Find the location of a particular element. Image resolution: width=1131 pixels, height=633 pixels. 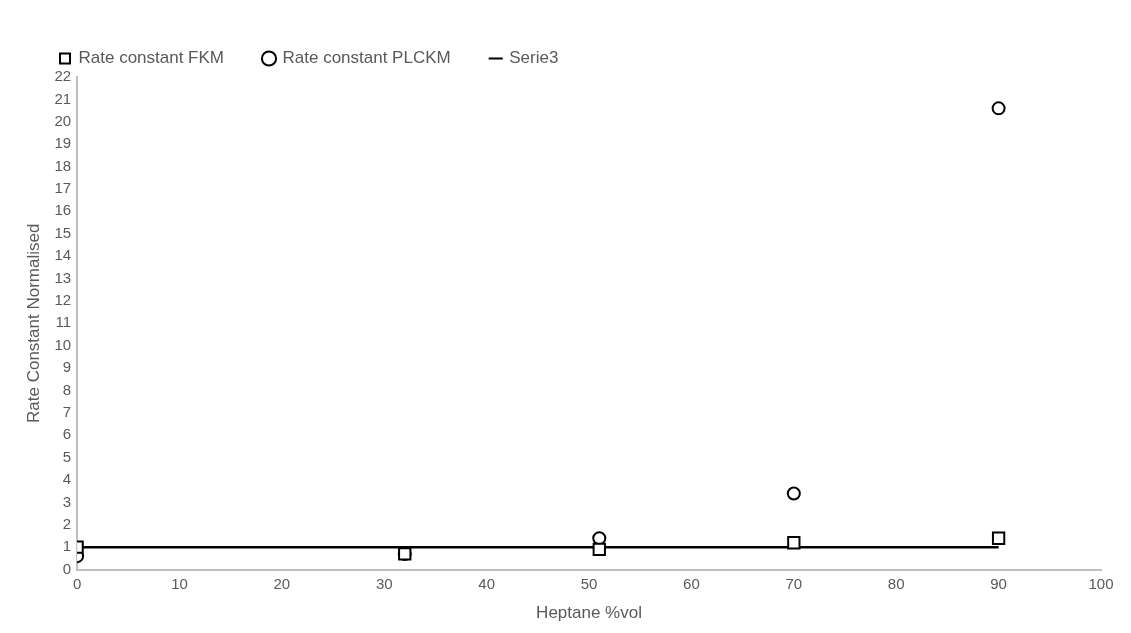

x-tick-label: 80 is located at coordinates (896, 583).